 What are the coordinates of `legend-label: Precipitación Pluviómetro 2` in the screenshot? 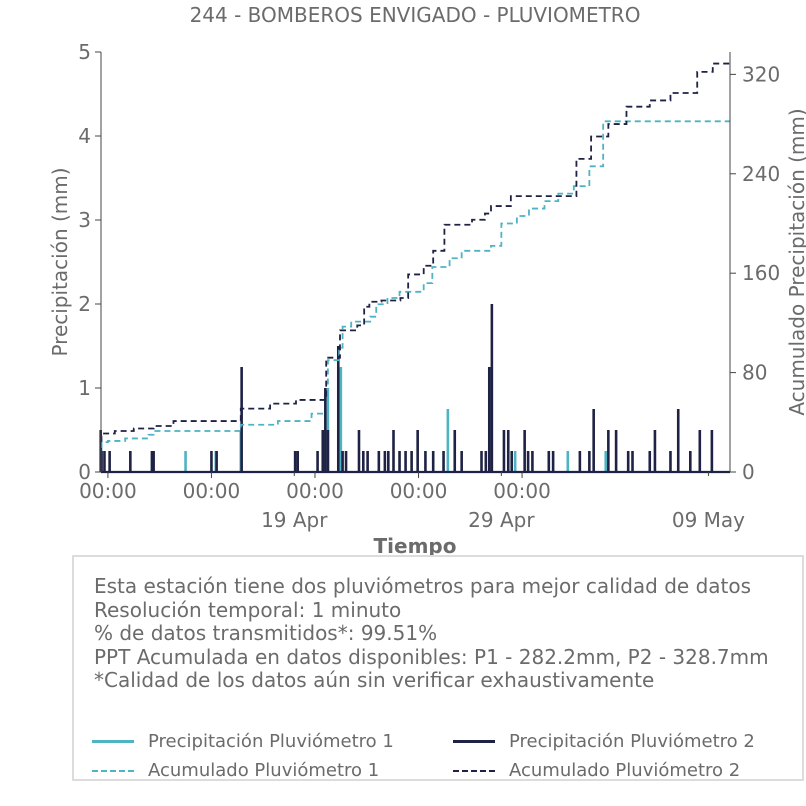 It's located at (632, 741).